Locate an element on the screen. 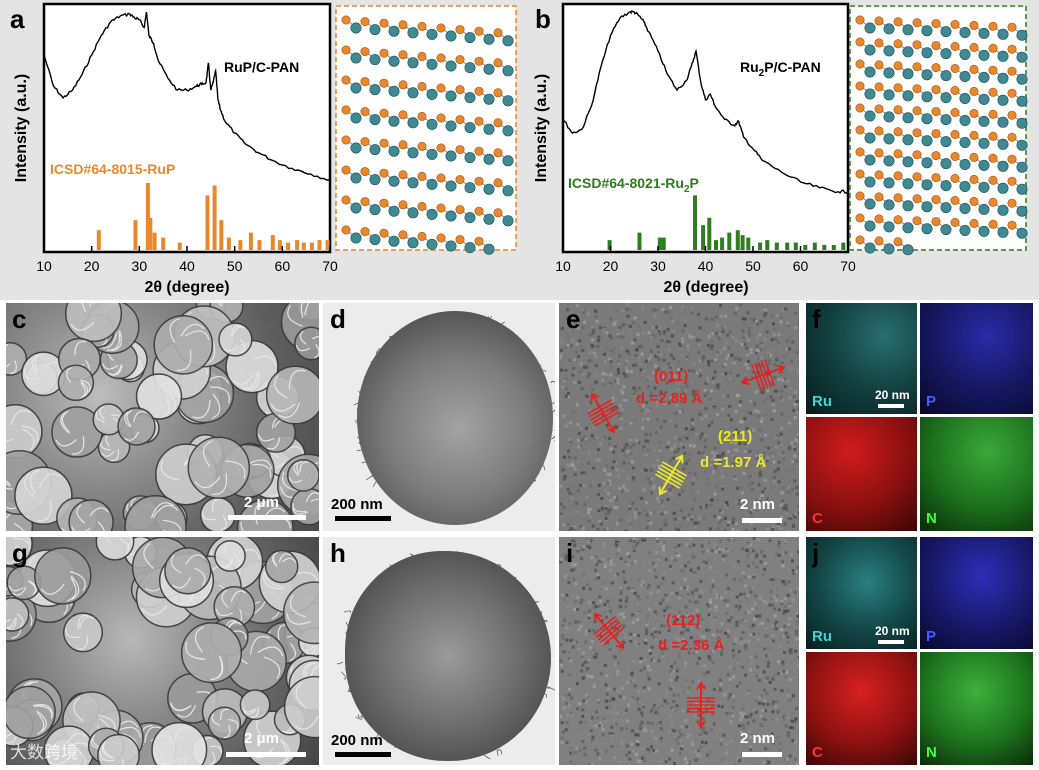  scale-text-e: 2 nm is located at coordinates (758, 504).